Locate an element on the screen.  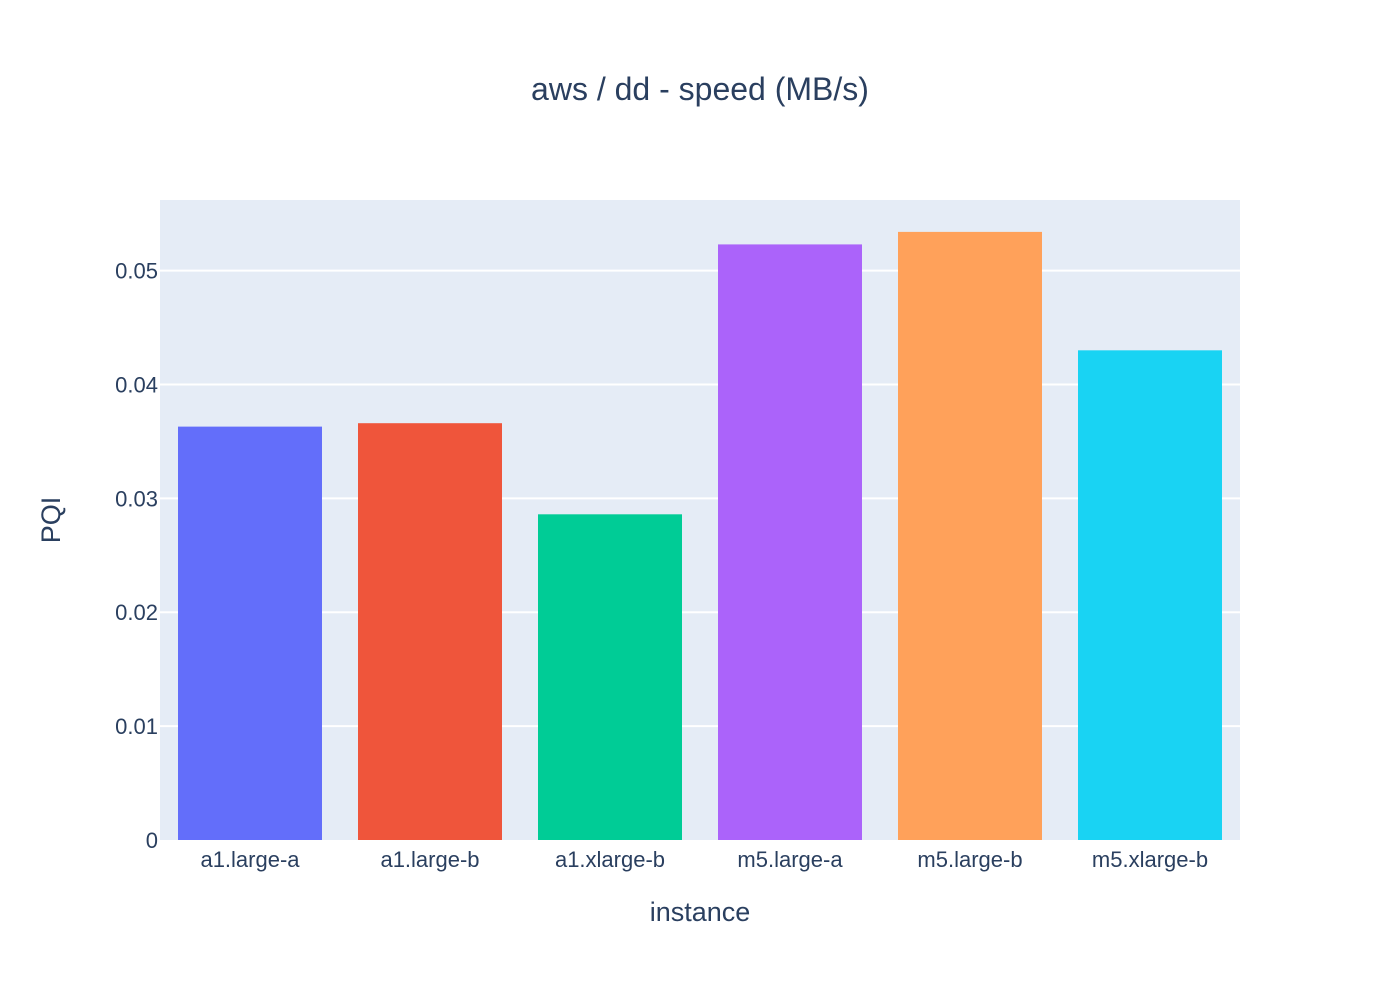
y-tick-label: 0.02 is located at coordinates (136, 612).